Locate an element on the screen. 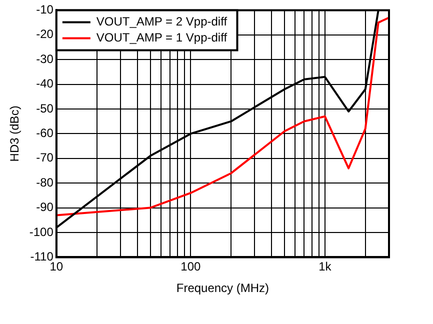 The width and height of the screenshot is (433, 324). y-axis-title: HD3 (dBc) is located at coordinates (15, 134).